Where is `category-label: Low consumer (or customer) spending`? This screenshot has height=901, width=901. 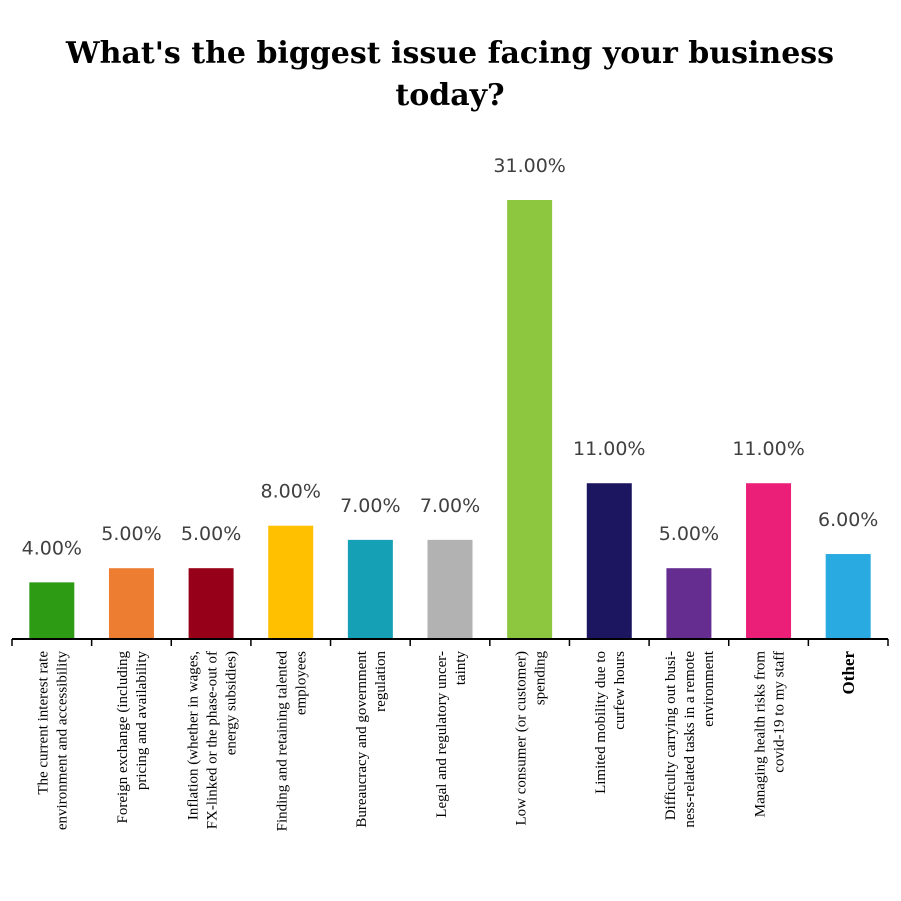 category-label: Low consumer (or customer) spending is located at coordinates (530, 738).